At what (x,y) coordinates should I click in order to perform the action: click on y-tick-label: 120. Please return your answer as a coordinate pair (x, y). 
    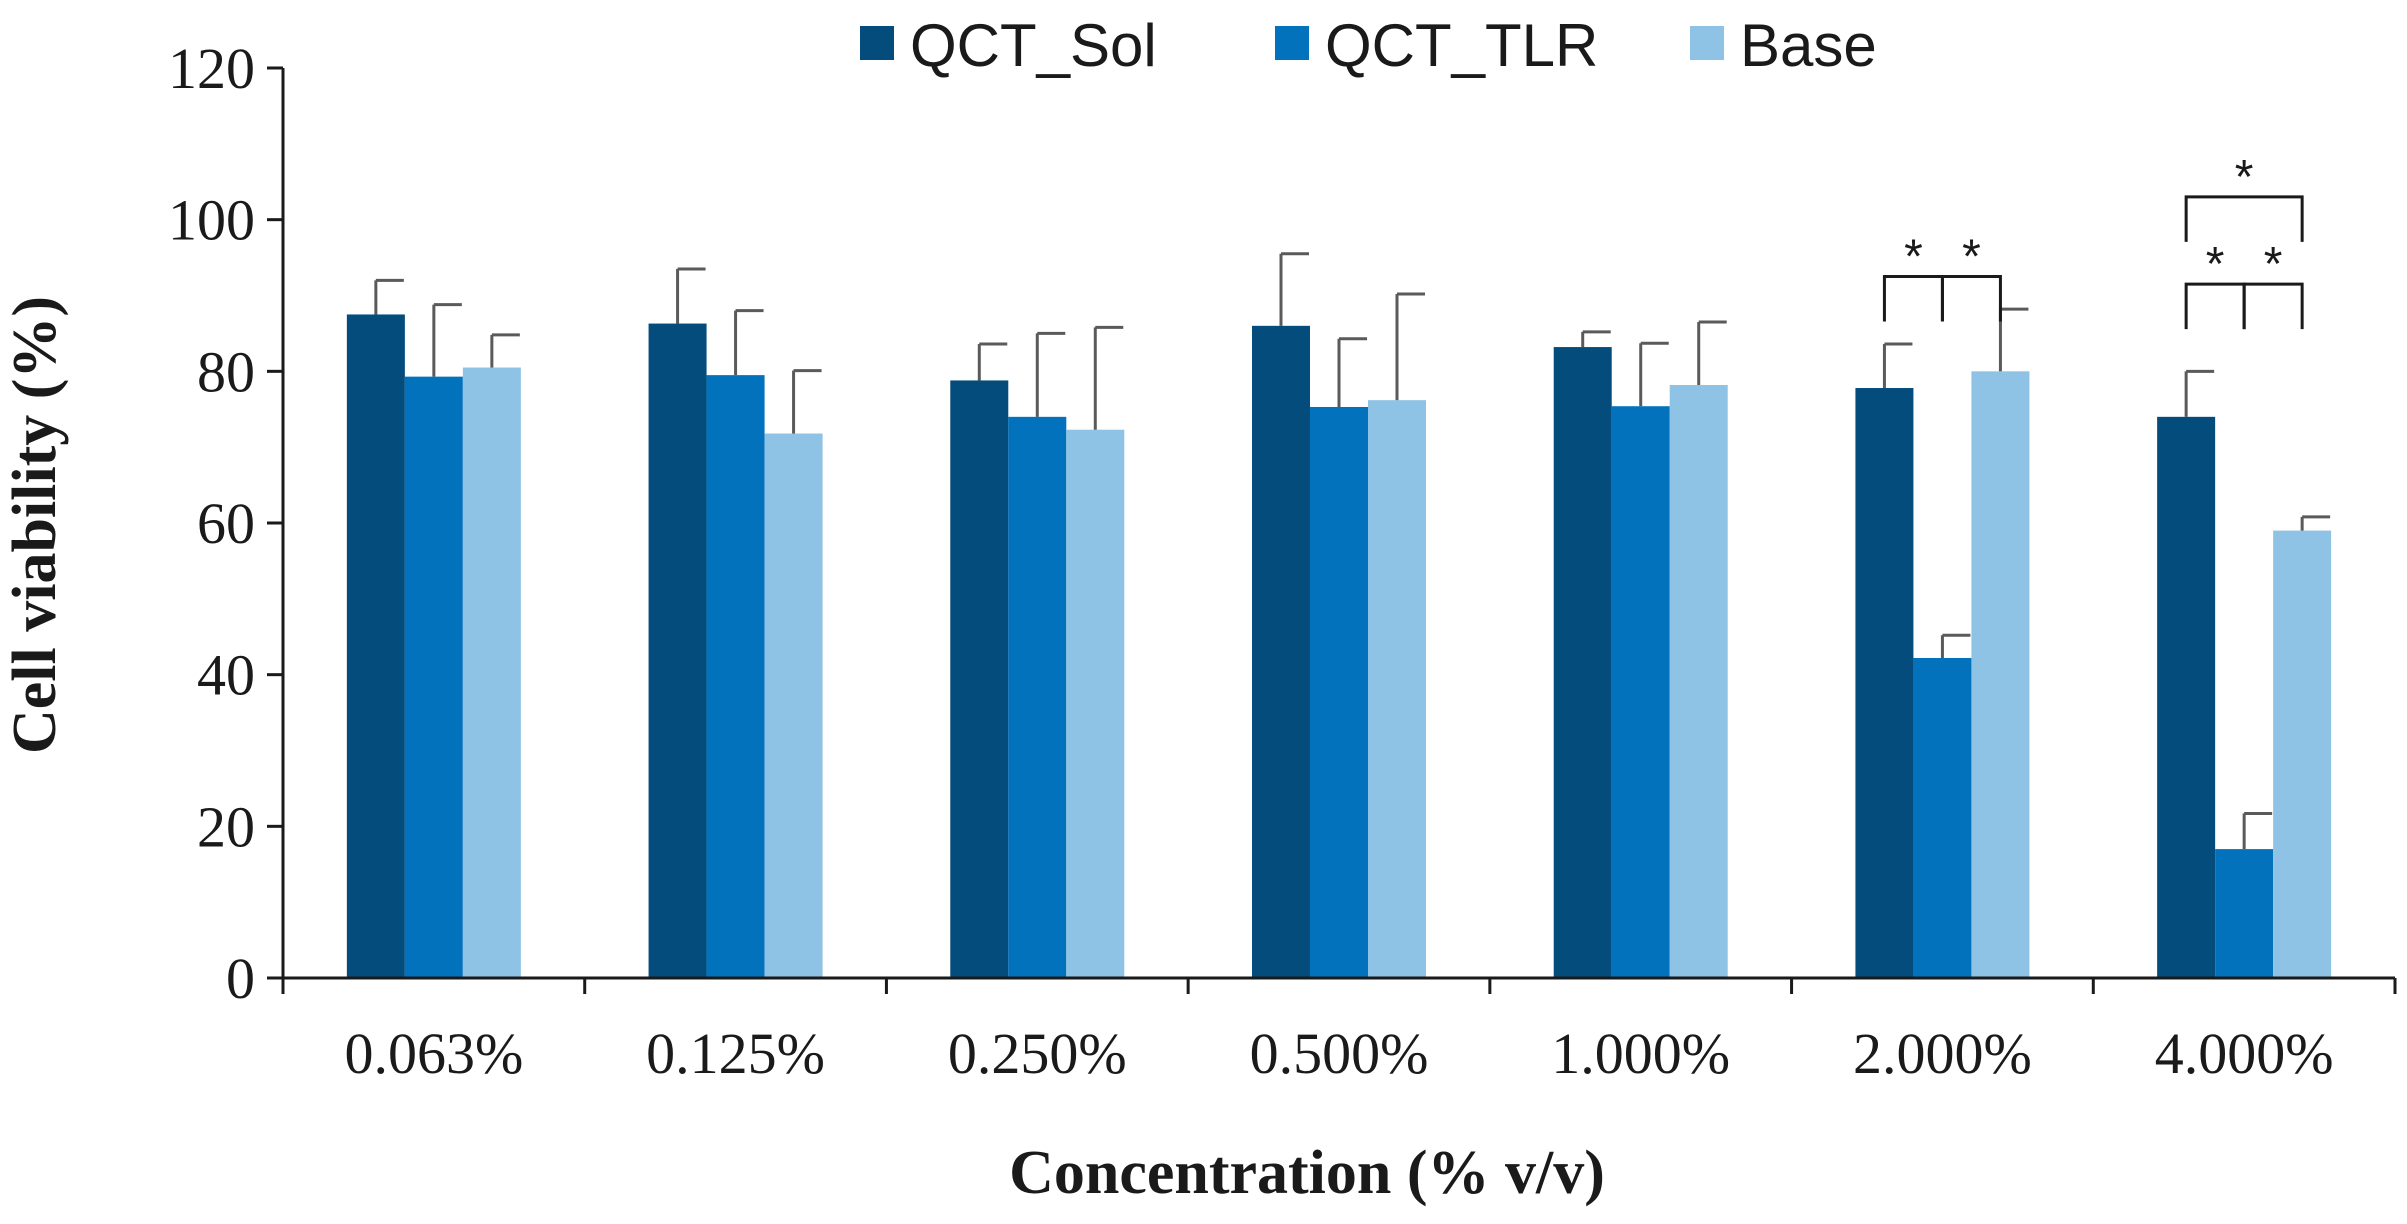
    Looking at the image, I should click on (211, 68).